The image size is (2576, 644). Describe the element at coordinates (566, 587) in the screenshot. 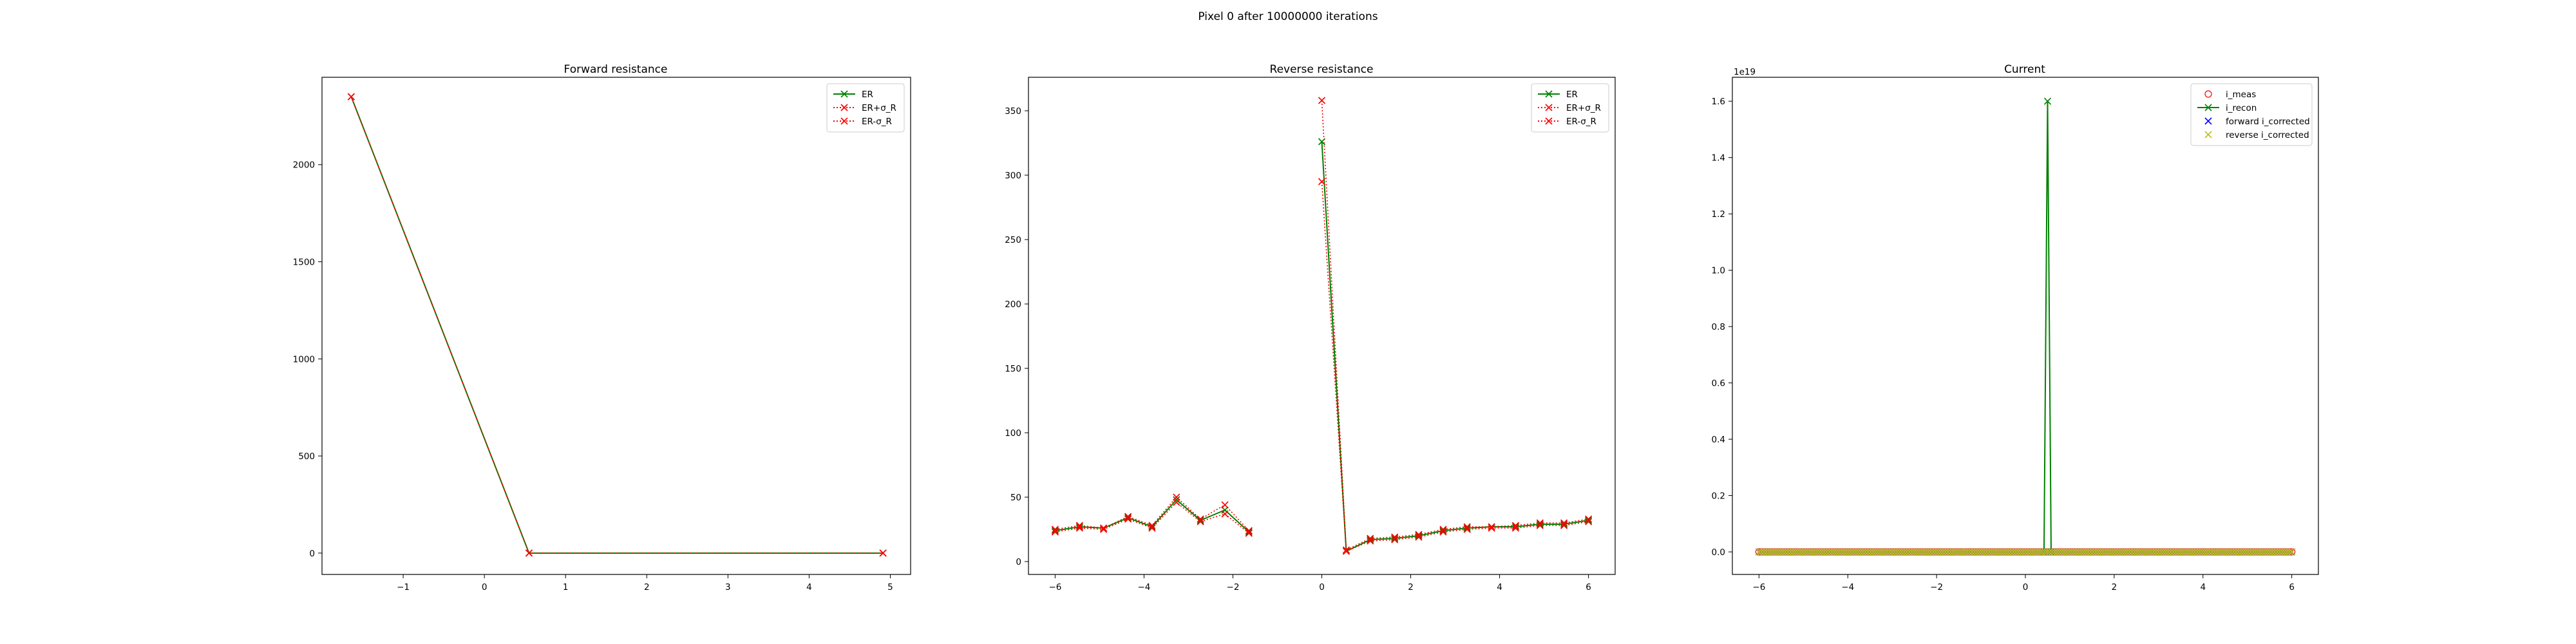

I see `x-tick-label: 1` at that location.